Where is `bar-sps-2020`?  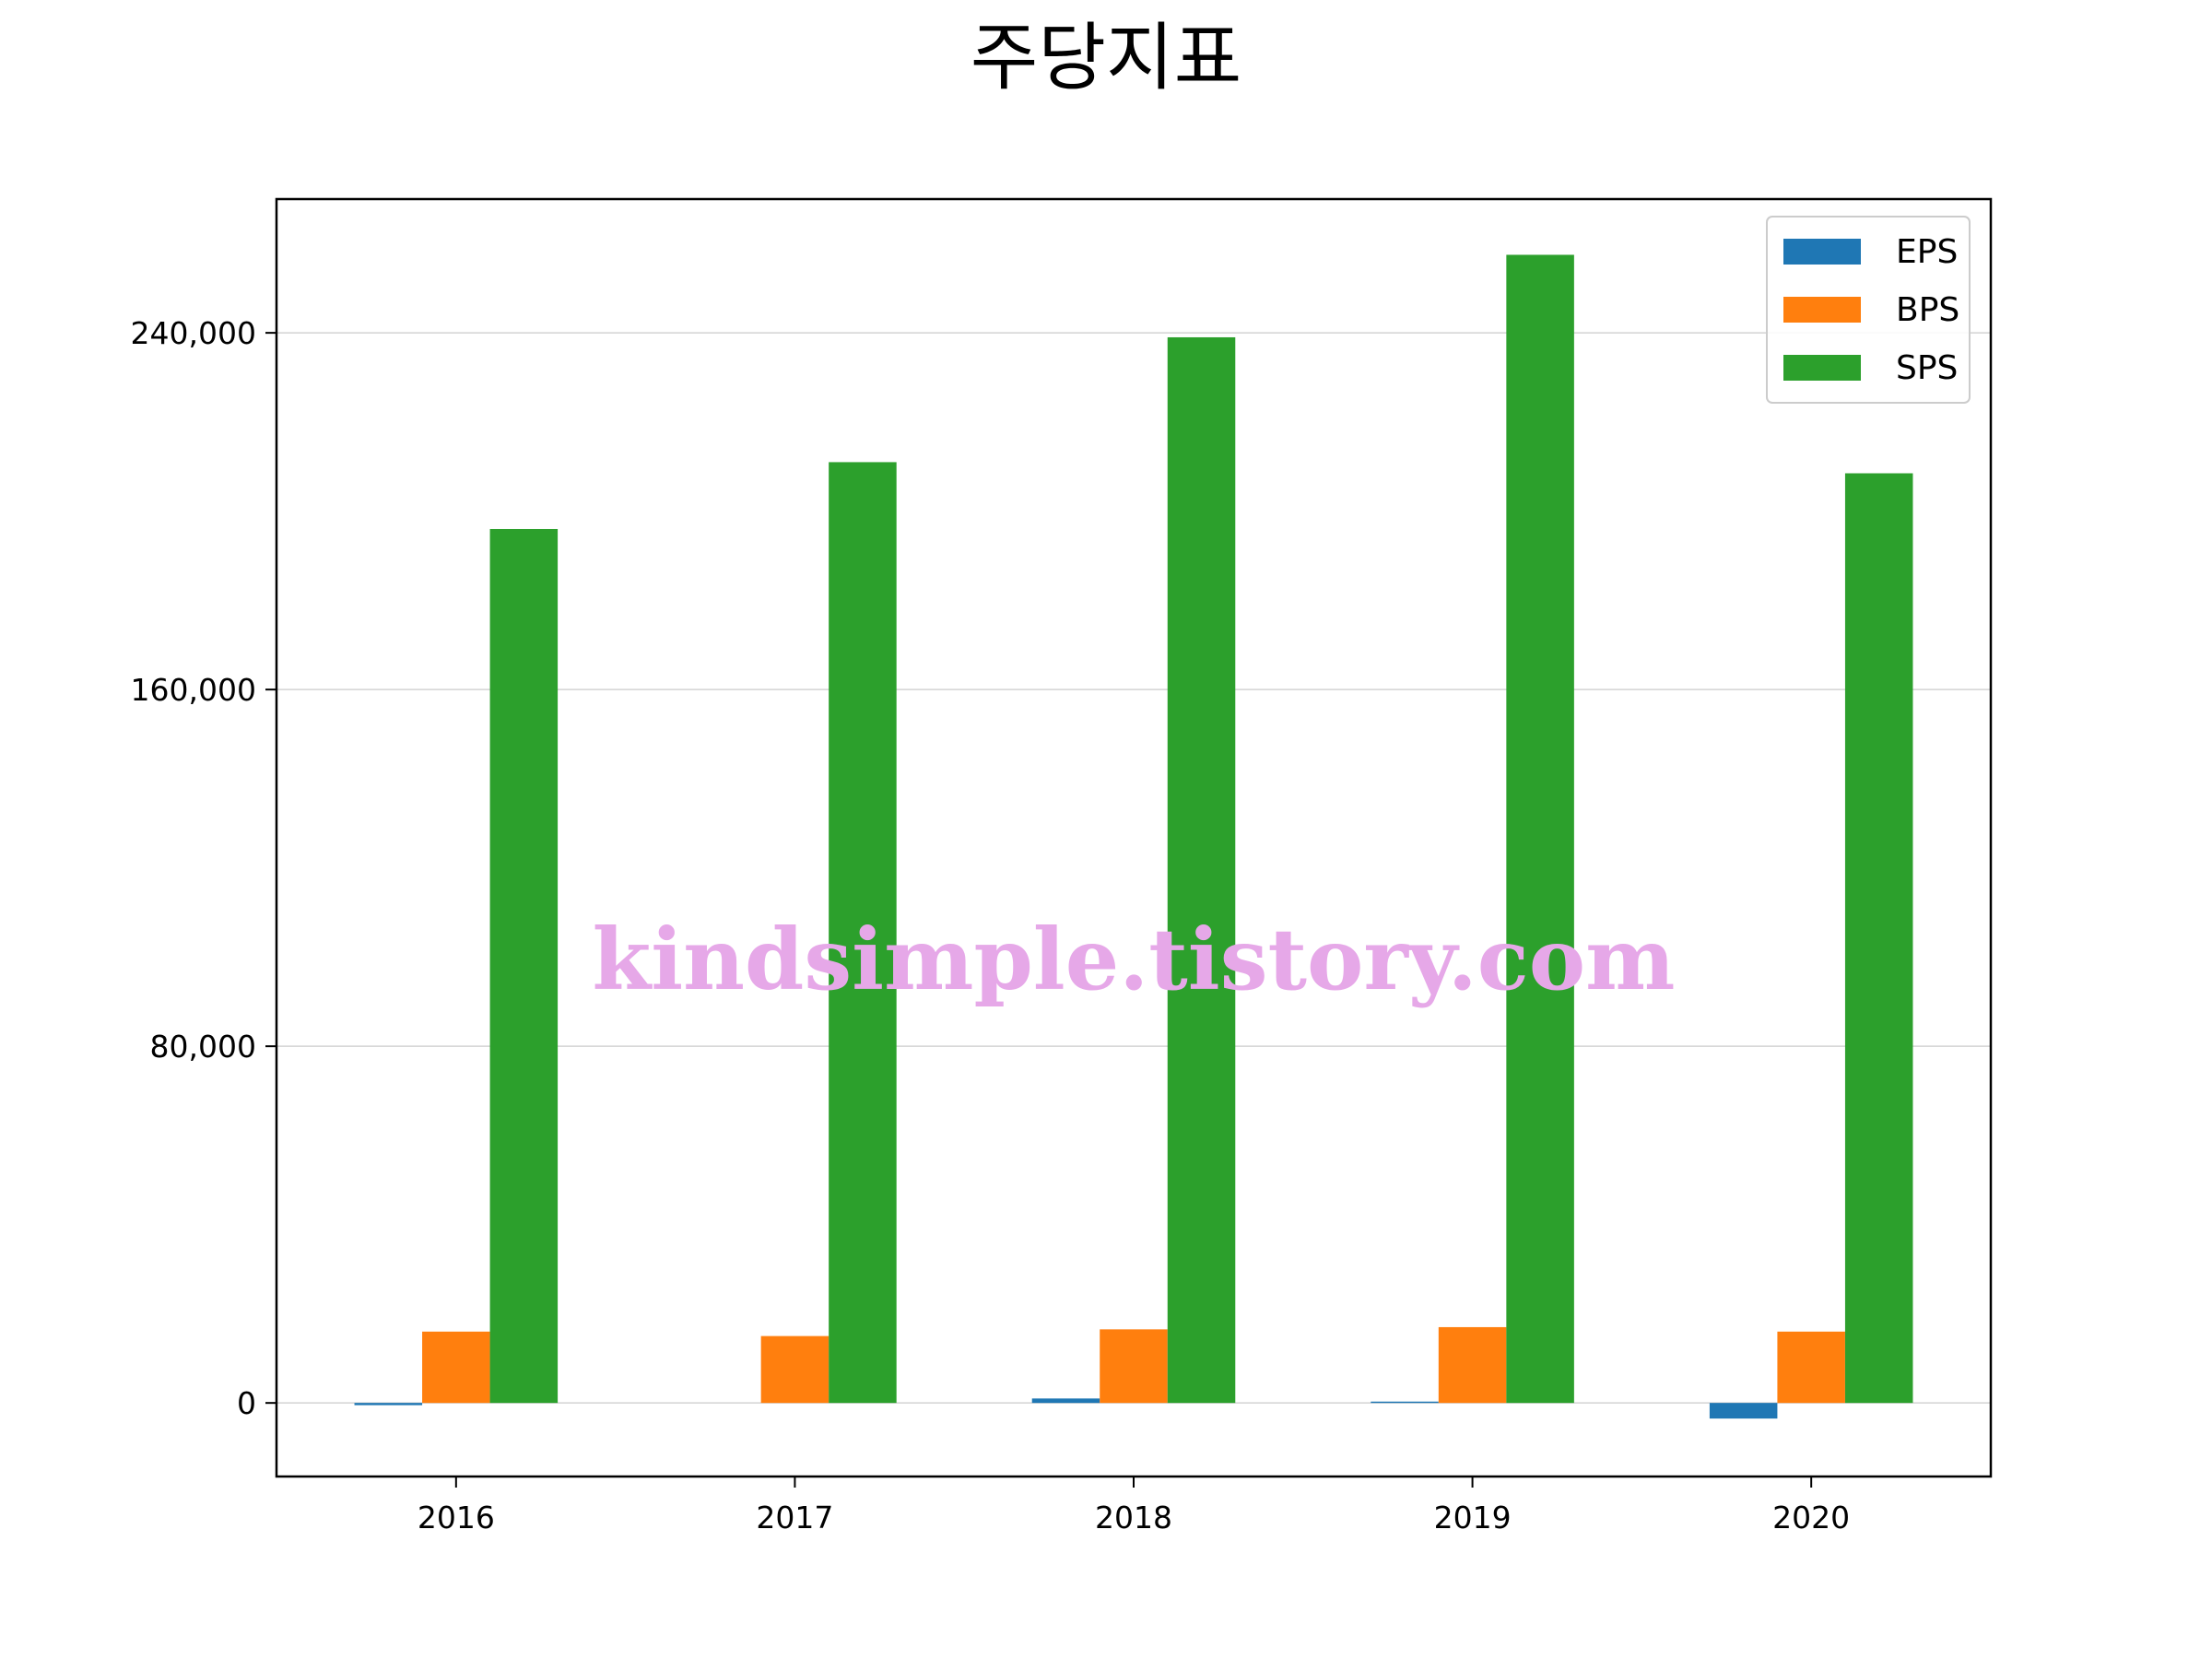
bar-sps-2020 is located at coordinates (1878, 938).